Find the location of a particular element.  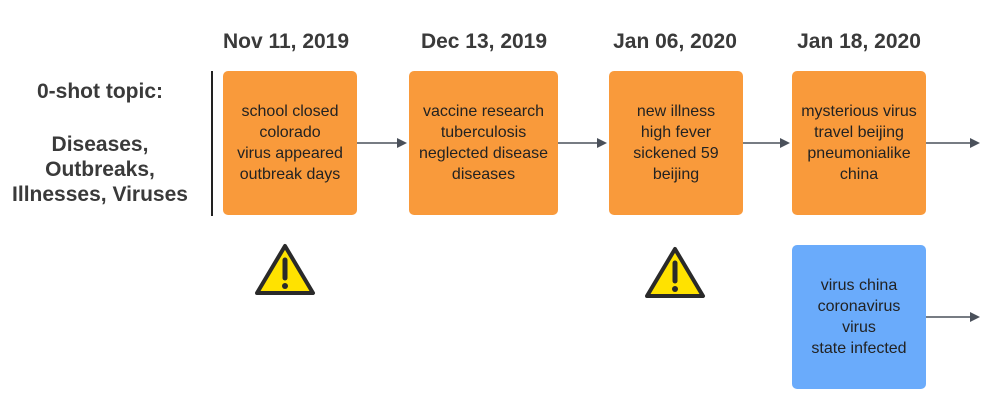

keyword: coronavirus is located at coordinates (859, 306).